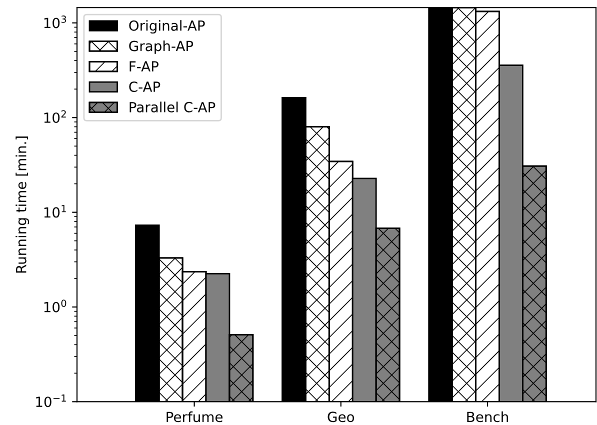 This screenshot has height=425, width=597. Describe the element at coordinates (55, 306) in the screenshot. I see `y-tick-label: 10$^{0}$` at that location.